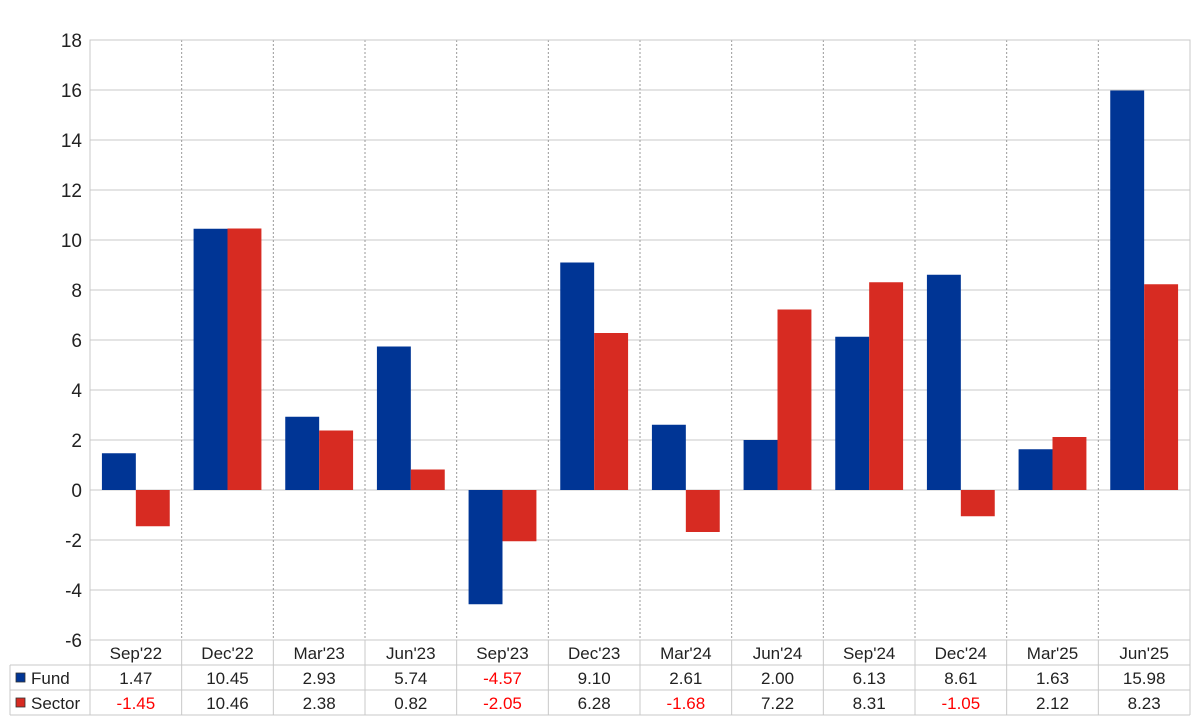 This screenshot has width=1200, height=720. I want to click on x-category-label: Sep'24, so click(869, 653).